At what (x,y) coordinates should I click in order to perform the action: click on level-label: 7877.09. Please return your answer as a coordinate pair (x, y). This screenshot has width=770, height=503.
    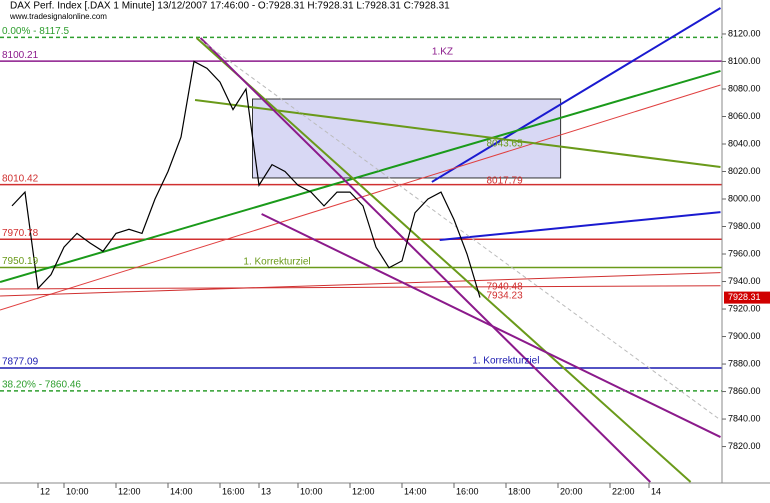
    Looking at the image, I should click on (20, 362).